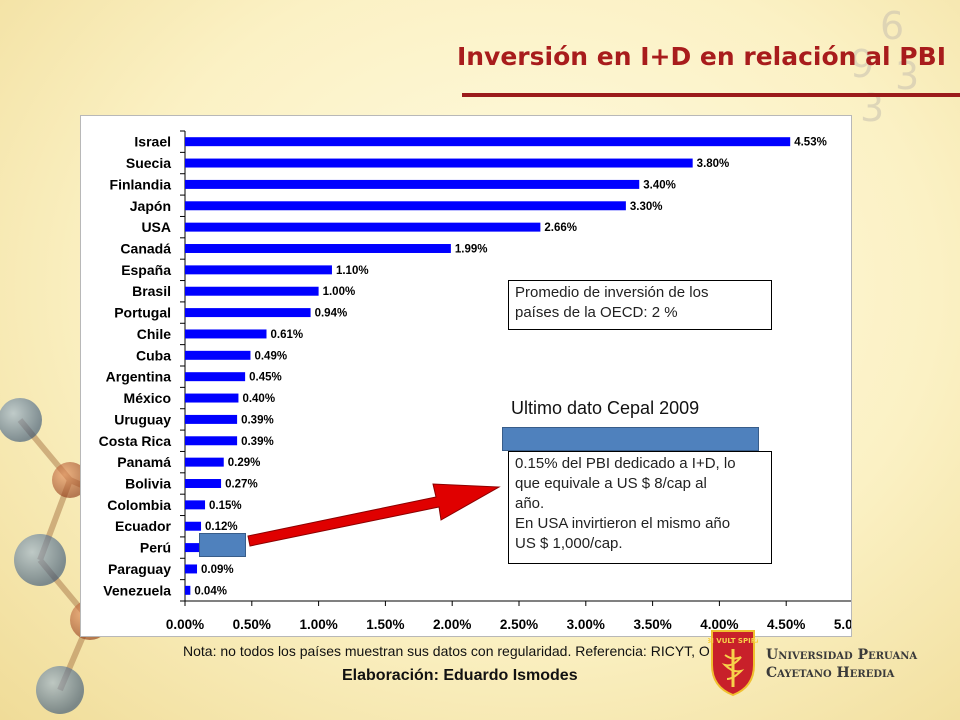  What do you see at coordinates (265, 378) in the screenshot?
I see `data-label: 0.45%` at bounding box center [265, 378].